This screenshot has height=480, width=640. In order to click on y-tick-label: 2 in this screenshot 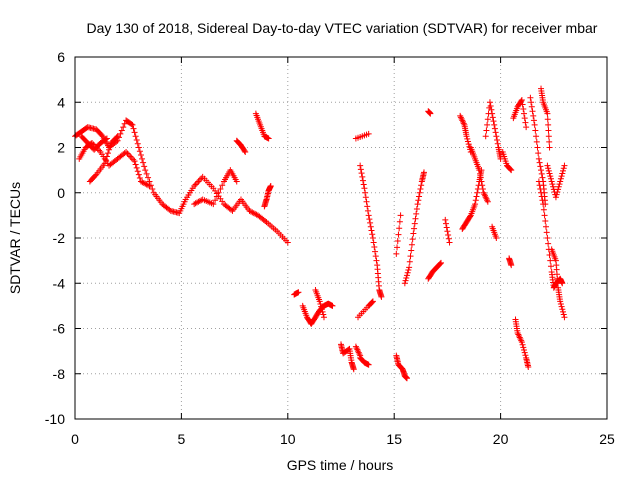, I will do `click(61, 148)`.